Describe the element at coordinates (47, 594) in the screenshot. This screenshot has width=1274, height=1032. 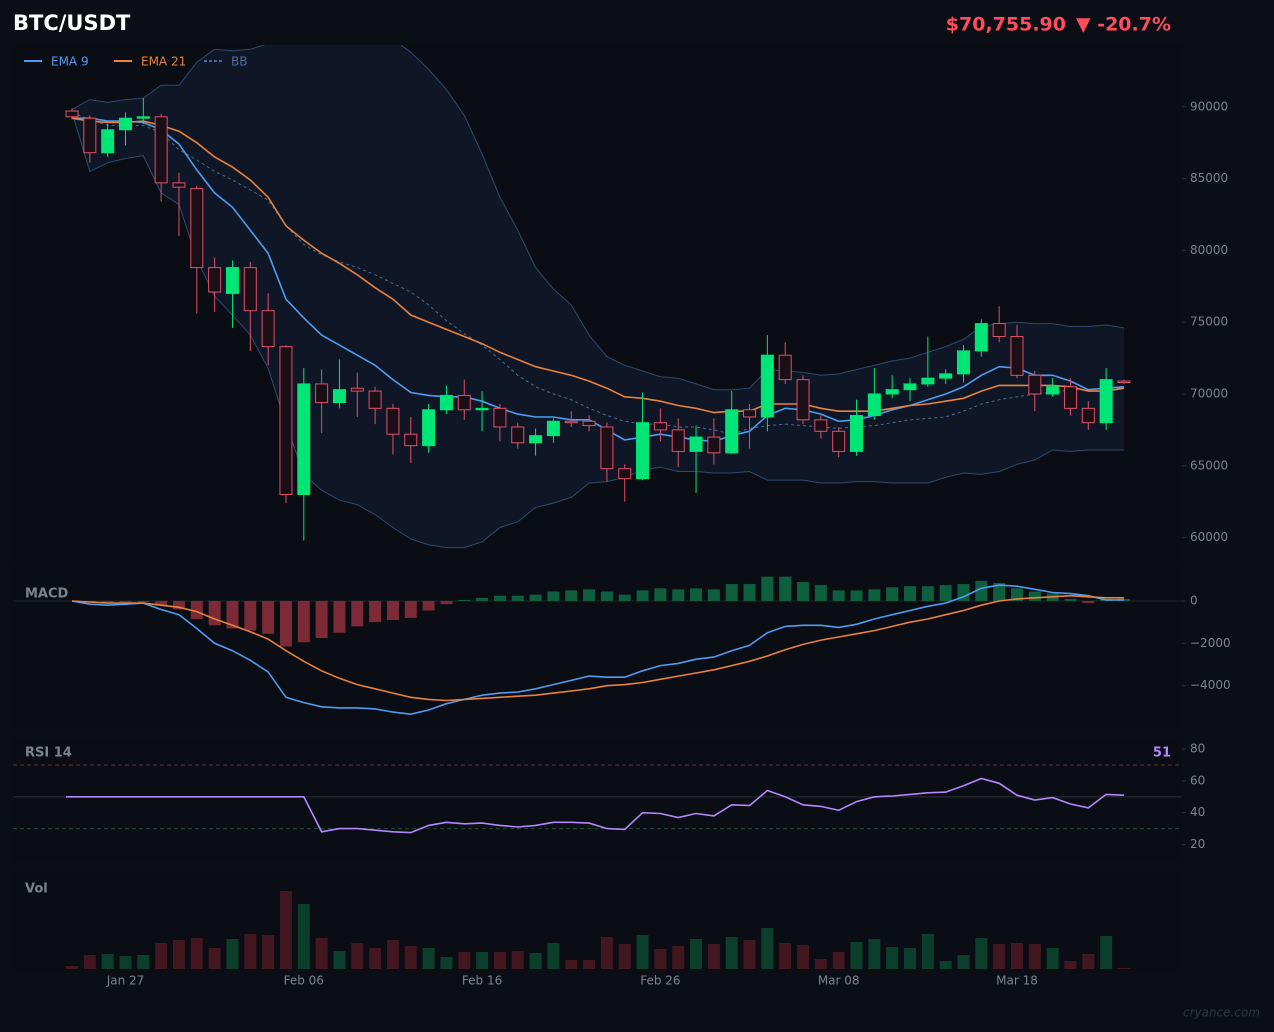
I see `panel-label: MACD` at that location.